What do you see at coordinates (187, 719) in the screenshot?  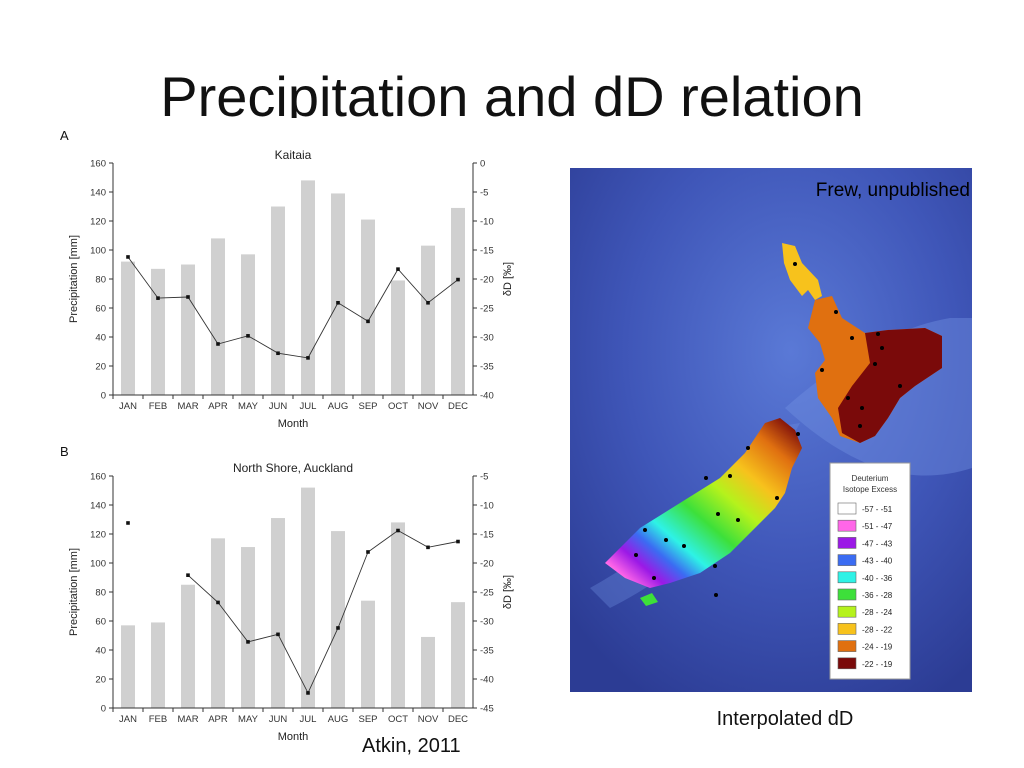 I see `chart-b-xtick-label: MAR` at bounding box center [187, 719].